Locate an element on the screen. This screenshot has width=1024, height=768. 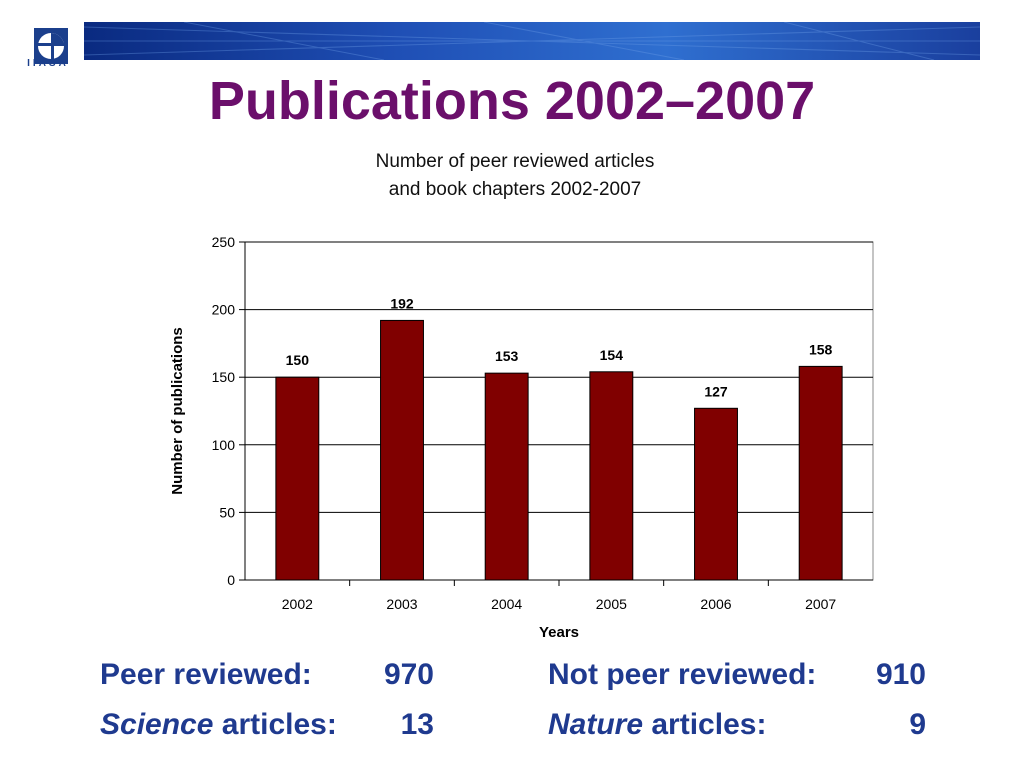
not-peer-reviewed-stat: Not peer reviewed: 910 is located at coordinates (740, 675).